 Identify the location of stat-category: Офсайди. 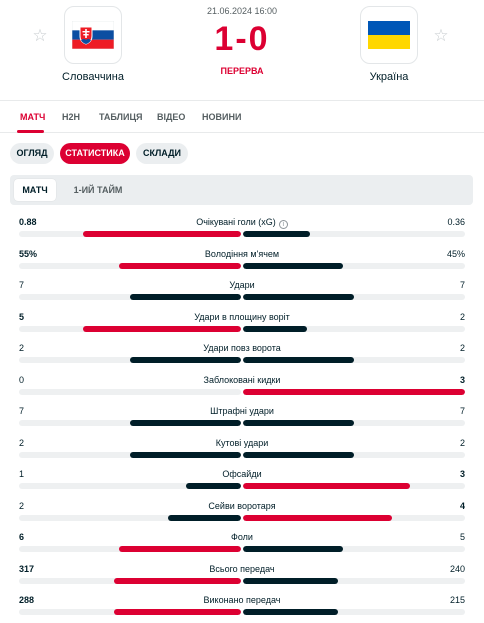
(242, 474).